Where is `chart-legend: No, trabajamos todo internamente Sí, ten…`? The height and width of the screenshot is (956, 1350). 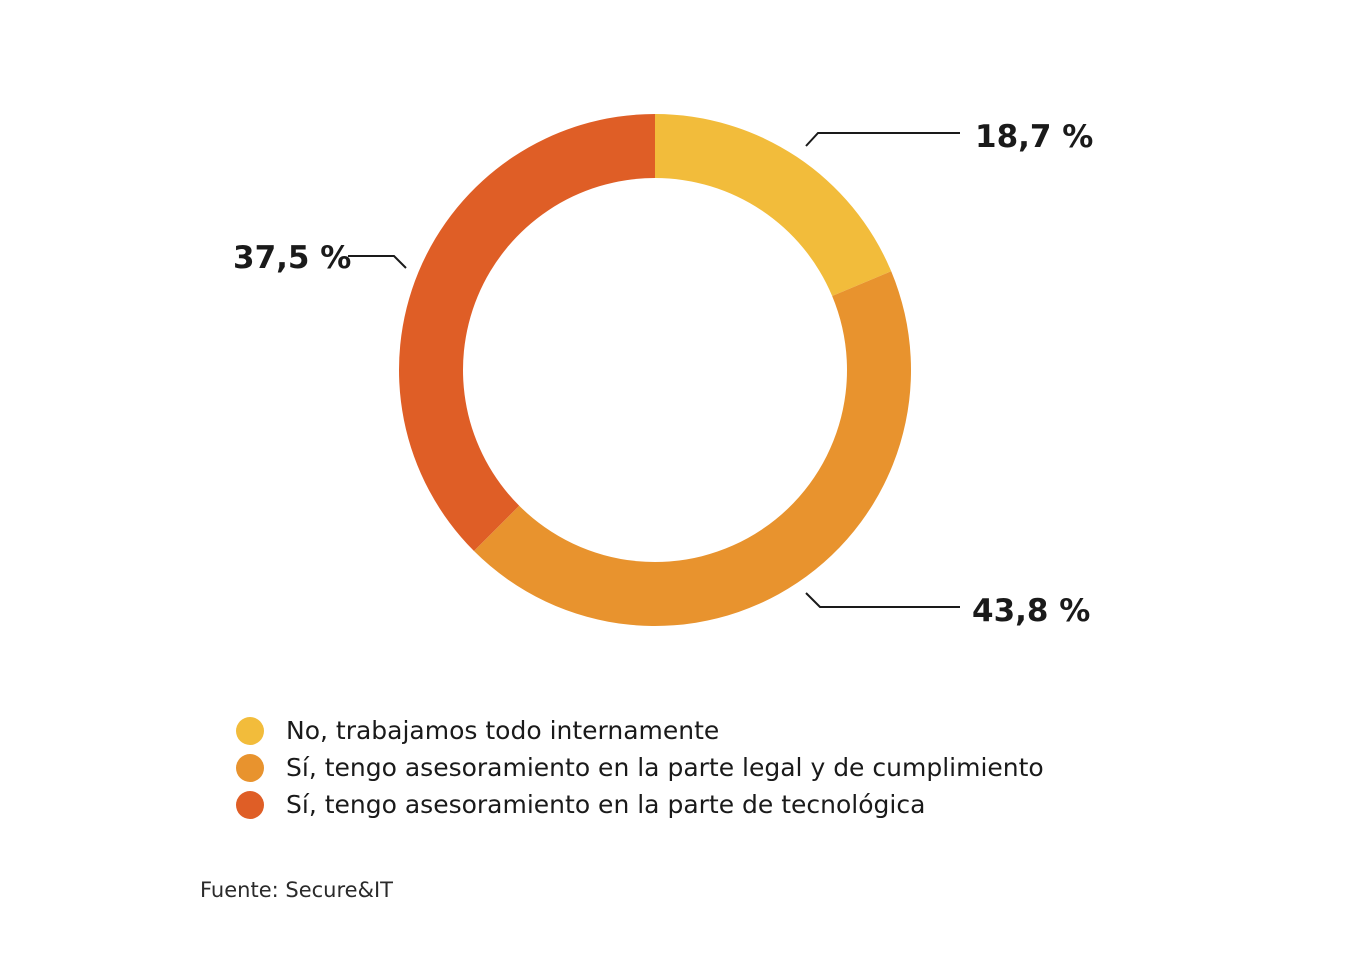 chart-legend: No, trabajamos todo internamente Sí, ten… is located at coordinates (640, 767).